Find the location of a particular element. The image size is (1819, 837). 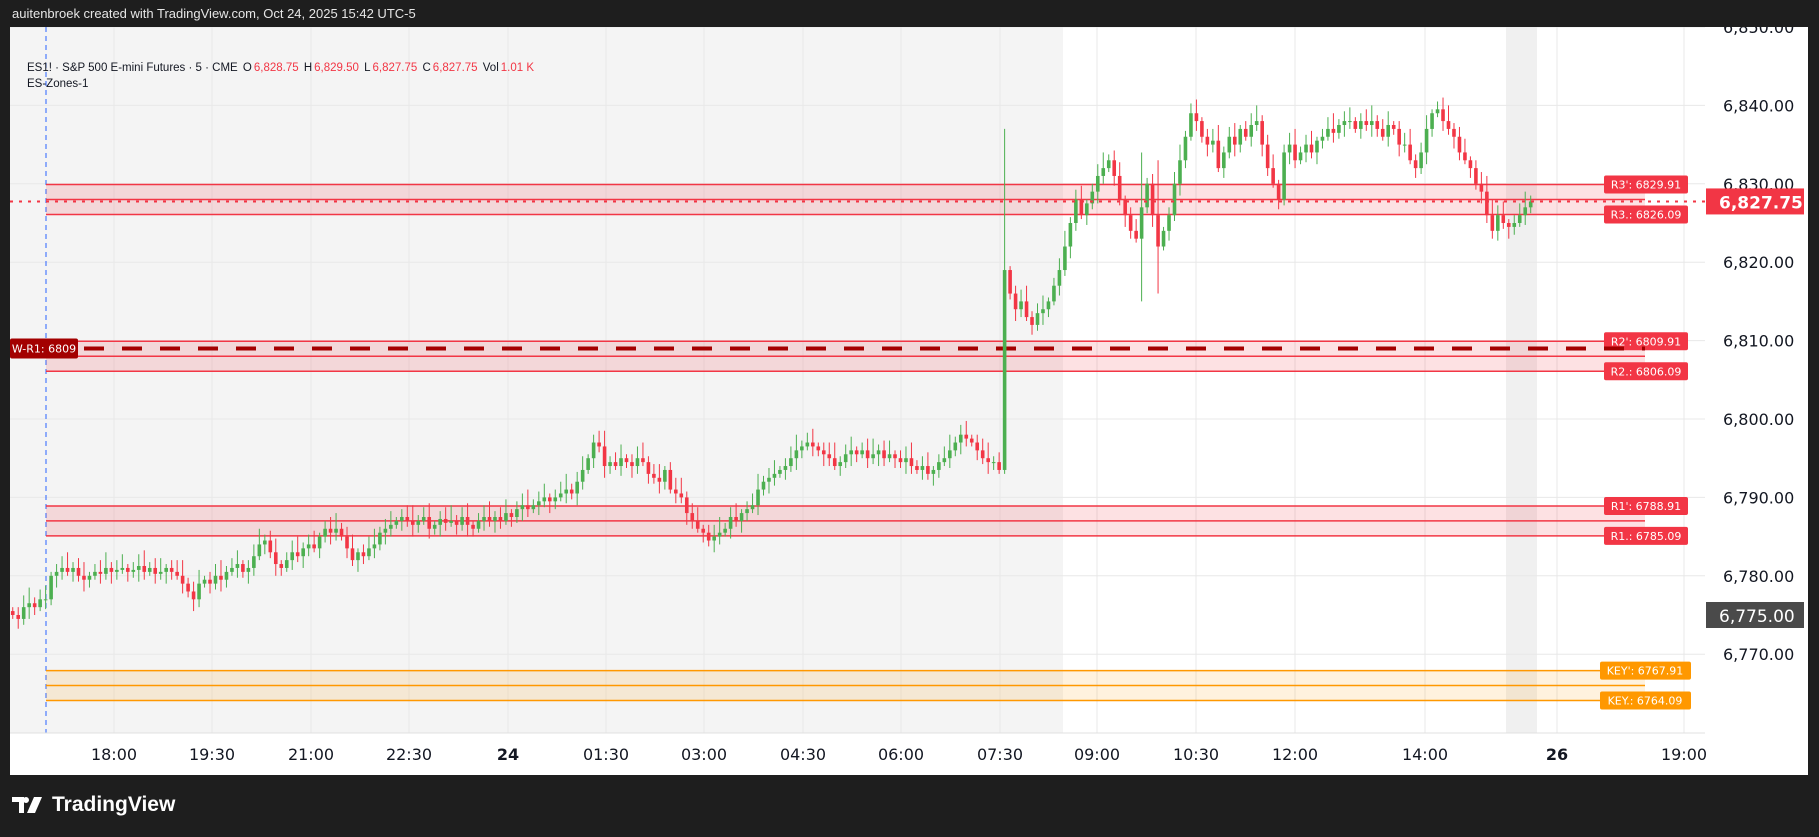

symbol-name: ES1! · S&P 500 E-mini Futures · 5 · CME is located at coordinates (132, 68).